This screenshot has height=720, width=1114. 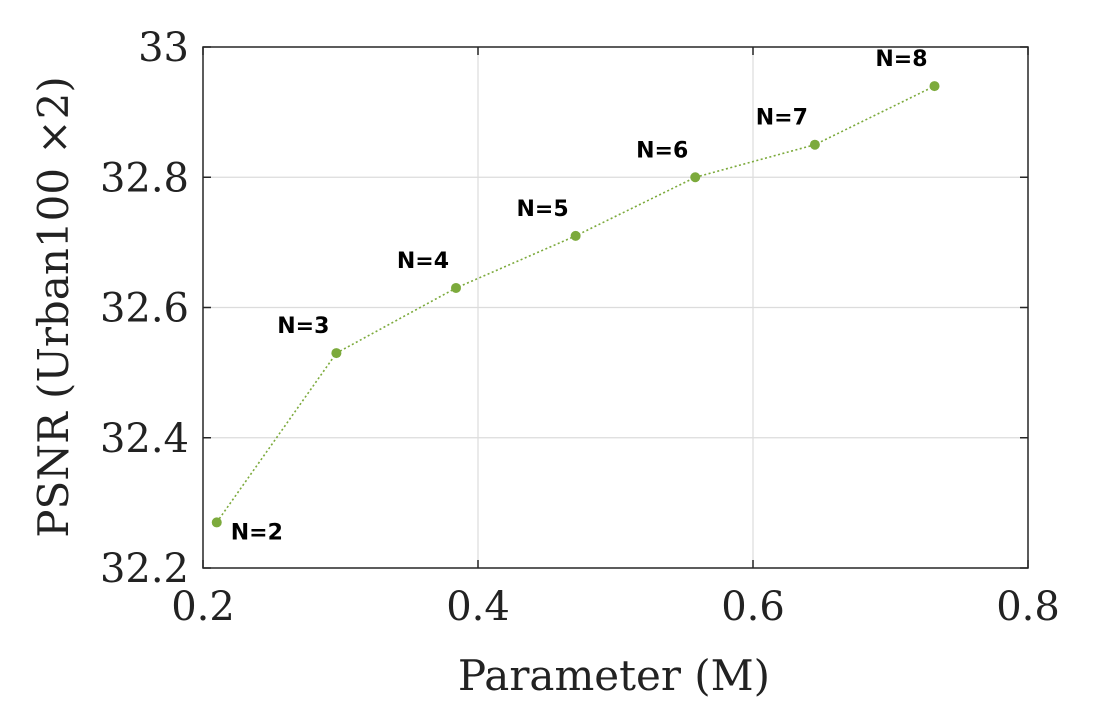 What do you see at coordinates (144, 178) in the screenshot?
I see `y-tick-label: 32.8` at bounding box center [144, 178].